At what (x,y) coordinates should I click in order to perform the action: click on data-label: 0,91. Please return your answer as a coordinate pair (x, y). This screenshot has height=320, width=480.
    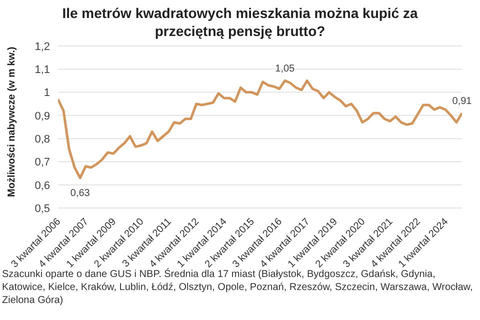
    Looking at the image, I should click on (462, 102).